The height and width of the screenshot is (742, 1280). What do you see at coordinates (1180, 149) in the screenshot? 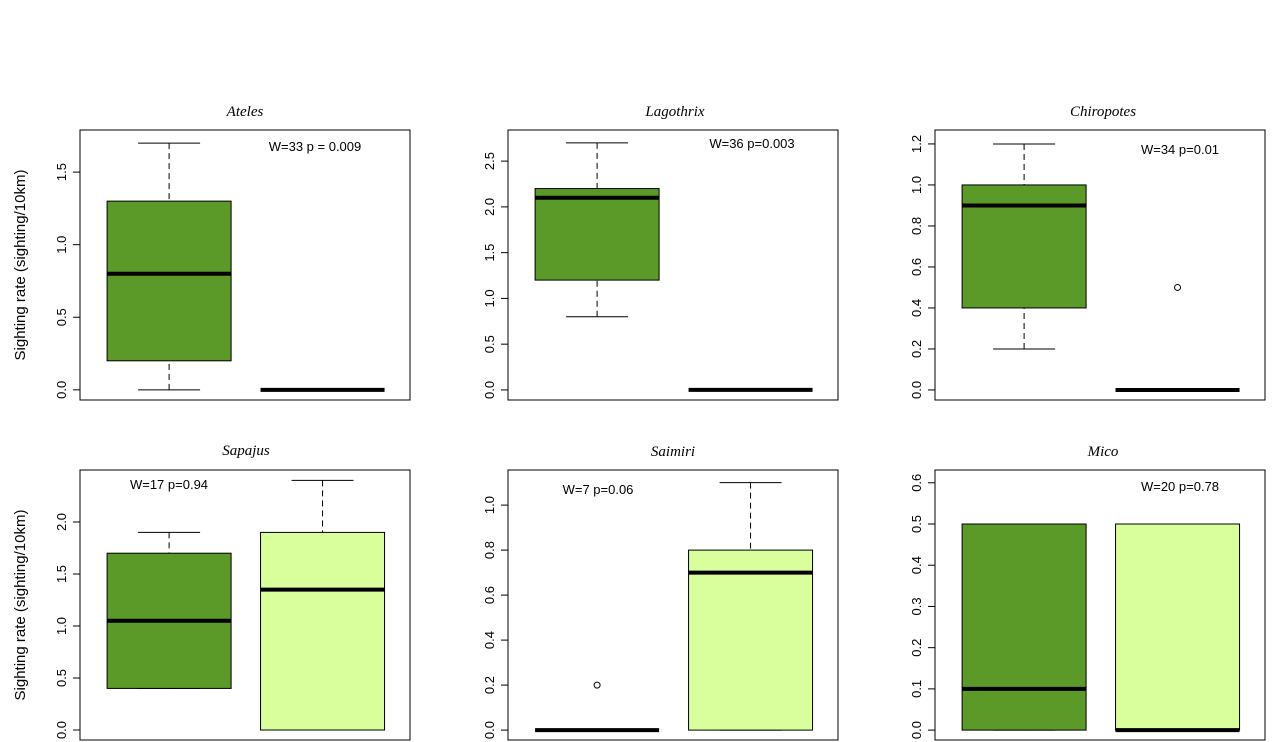
I see `annotation: W=34 p=0.01` at bounding box center [1180, 149].